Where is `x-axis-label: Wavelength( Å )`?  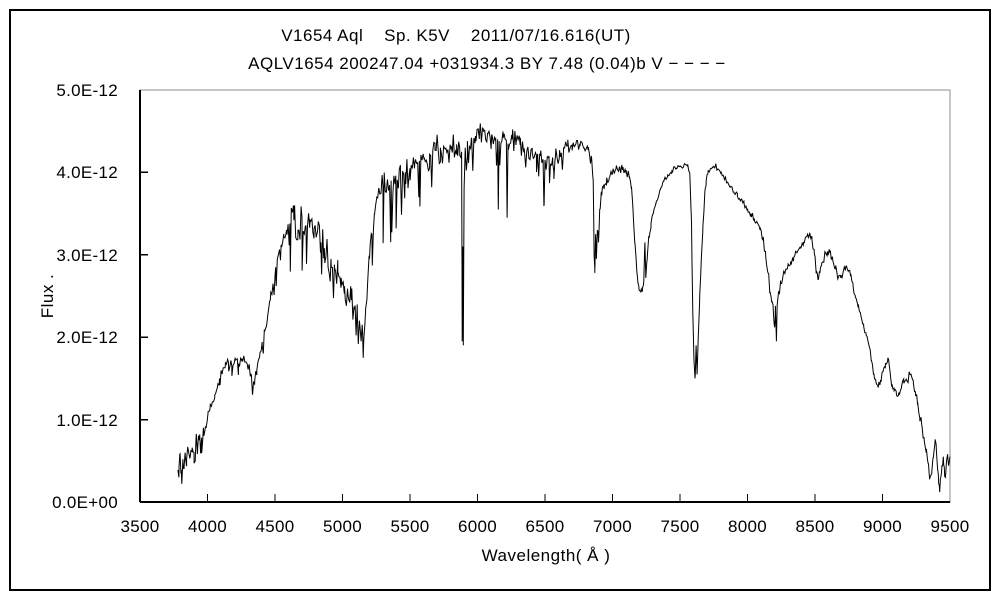 x-axis-label: Wavelength( Å ) is located at coordinates (546, 555).